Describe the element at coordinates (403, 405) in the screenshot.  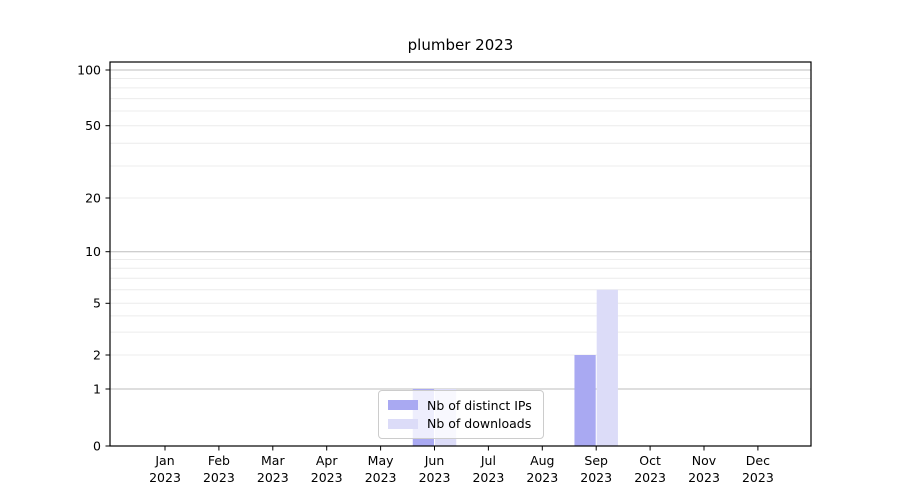
I see `legend-swatch-distinct-ips` at that location.